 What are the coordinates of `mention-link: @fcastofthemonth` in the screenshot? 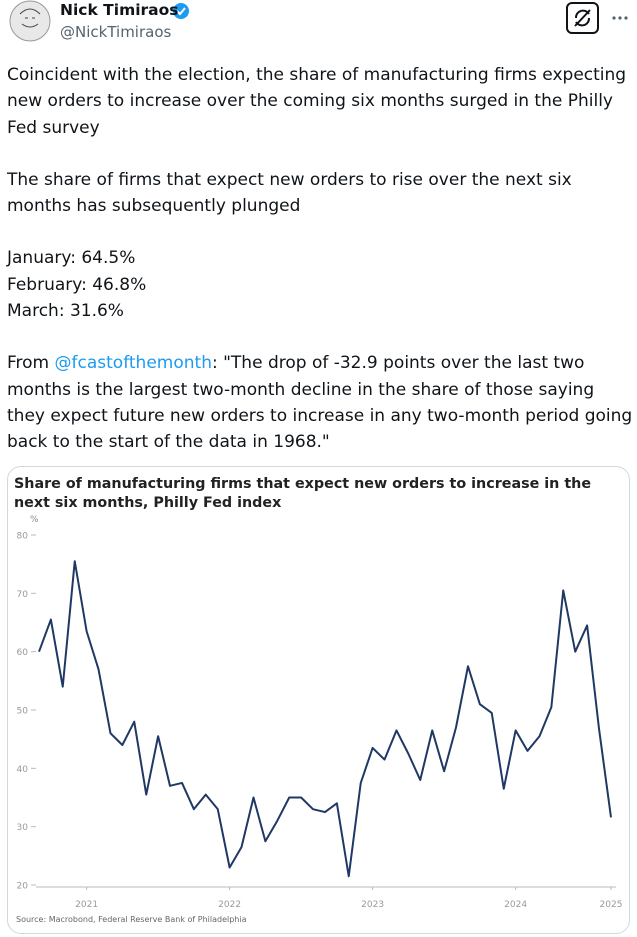 It's located at (133, 363).